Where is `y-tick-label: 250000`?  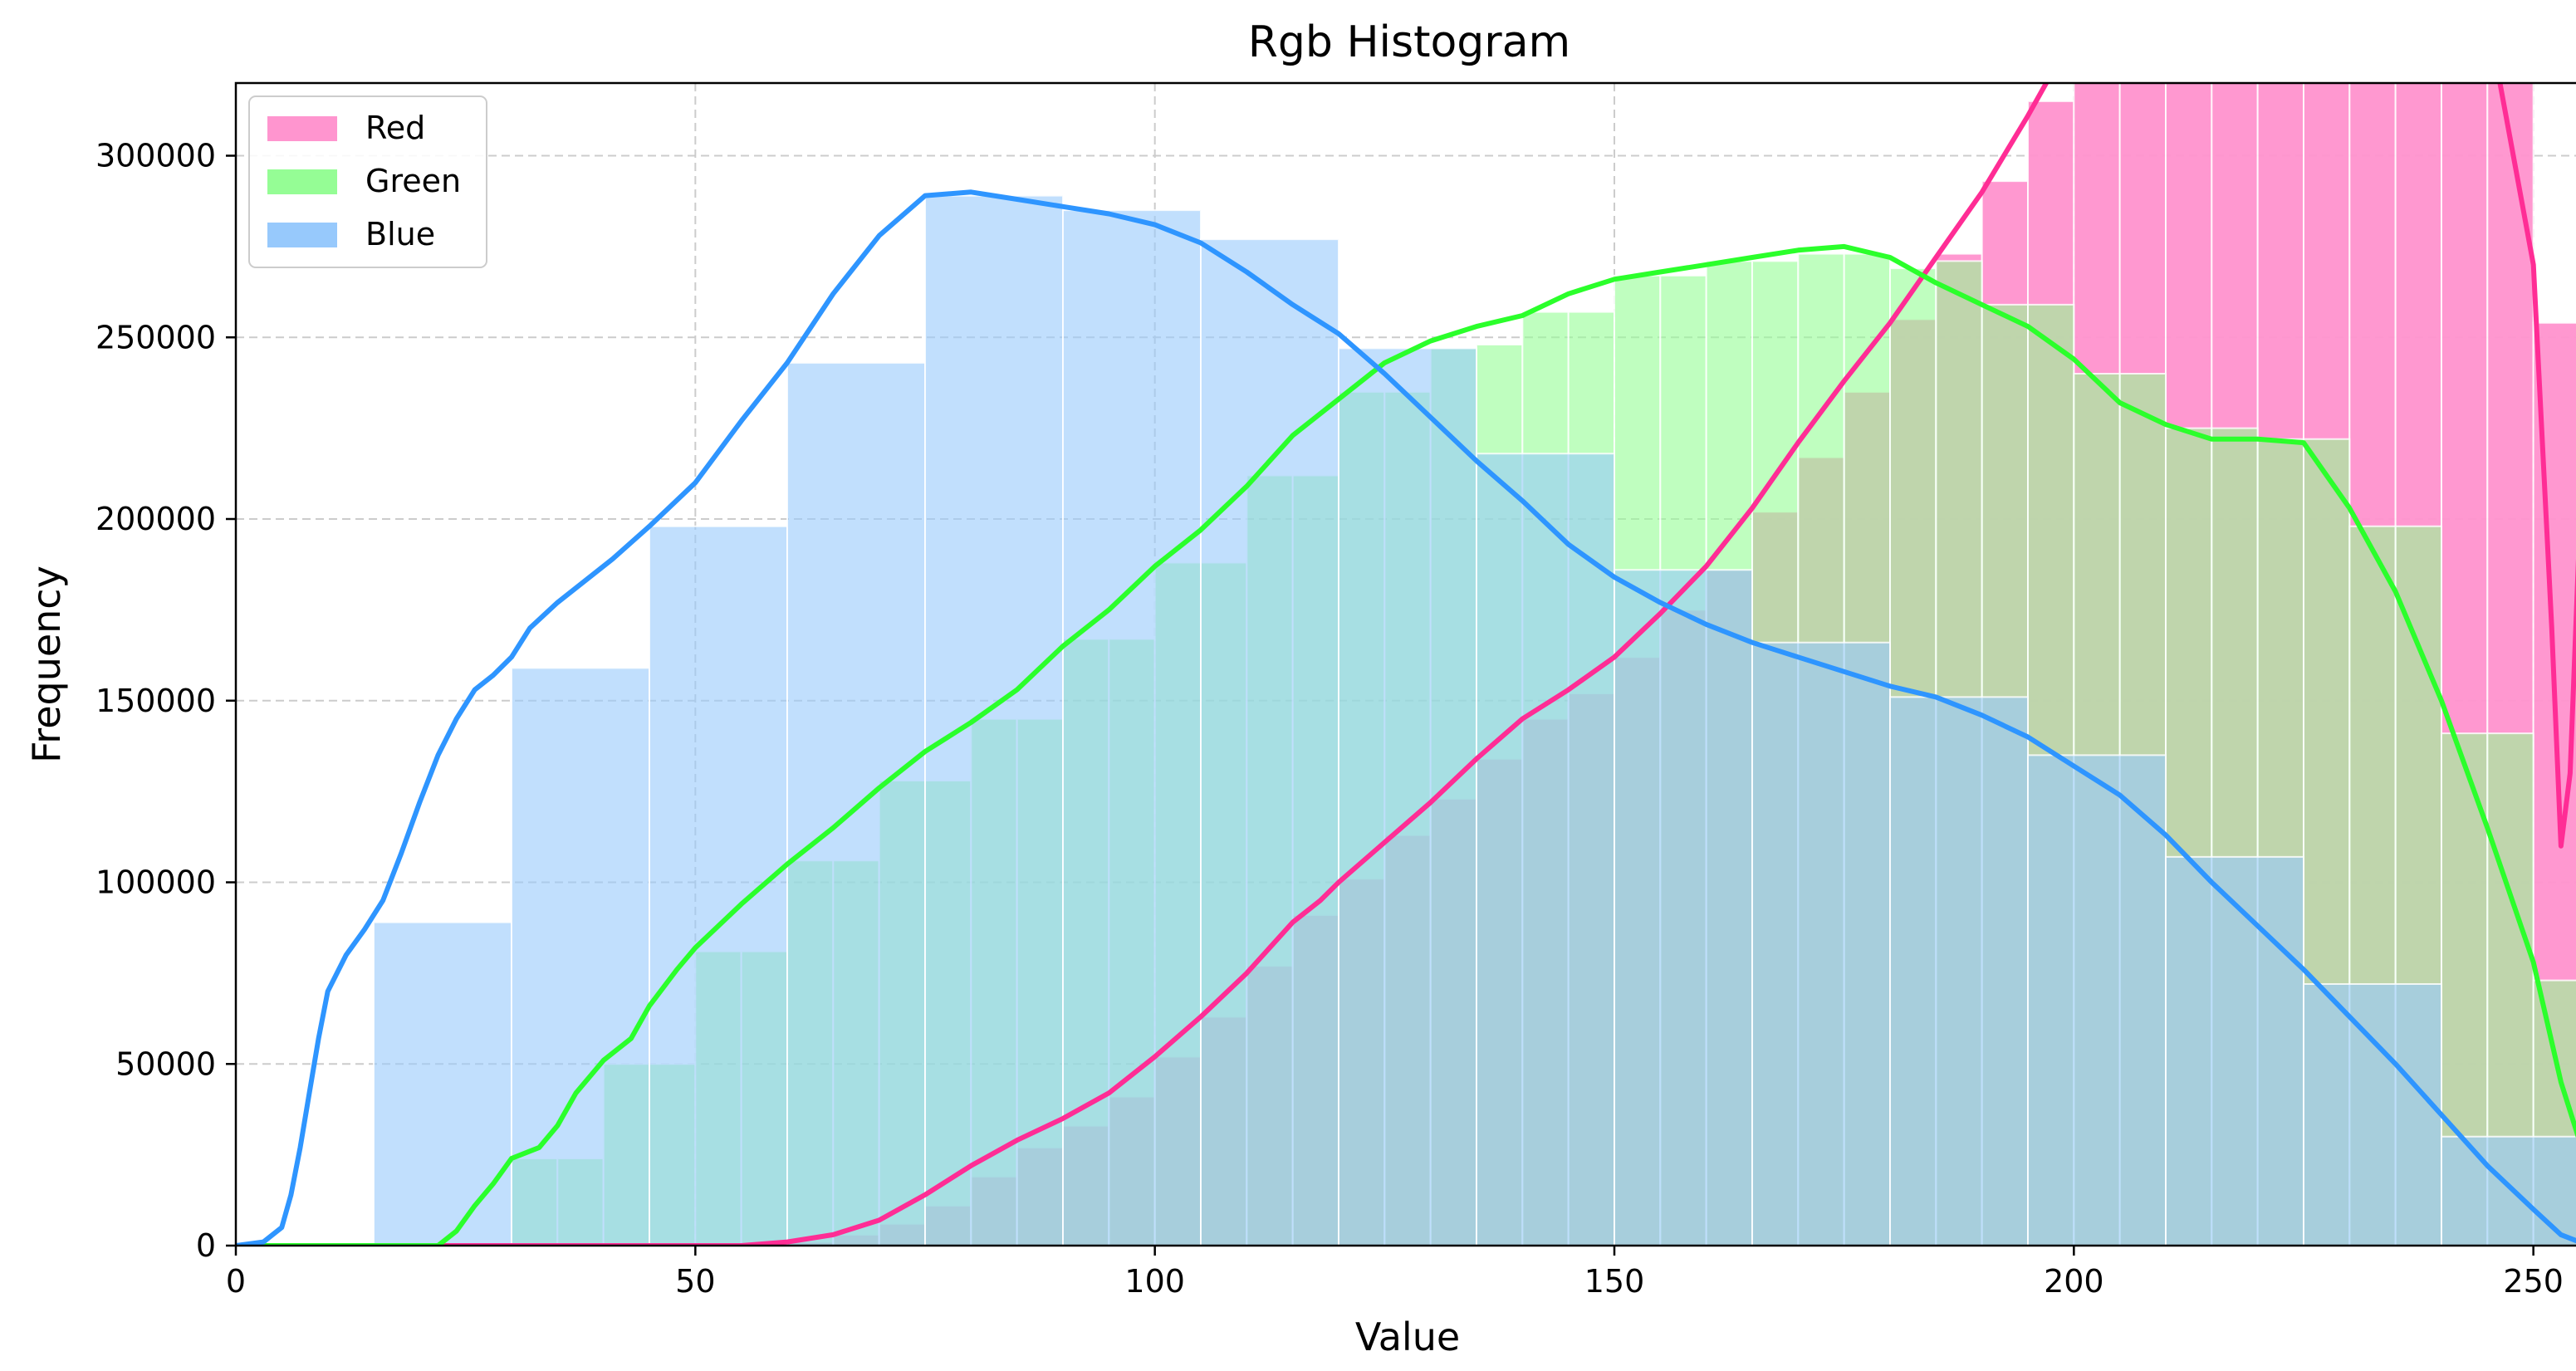
y-tick-label: 250000 is located at coordinates (155, 337).